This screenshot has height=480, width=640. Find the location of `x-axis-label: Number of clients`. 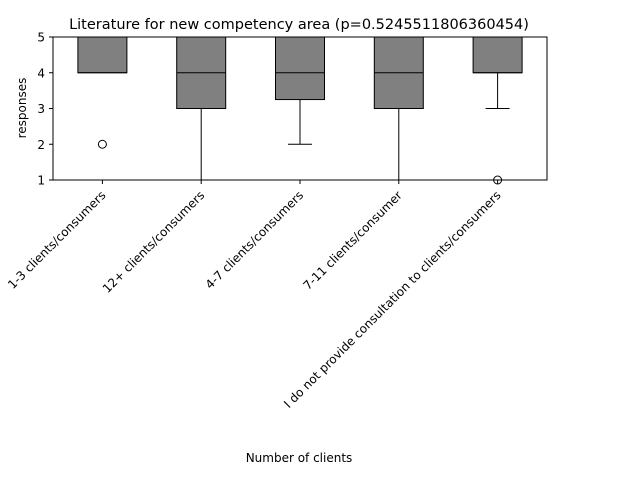

x-axis-label: Number of clients is located at coordinates (299, 458).